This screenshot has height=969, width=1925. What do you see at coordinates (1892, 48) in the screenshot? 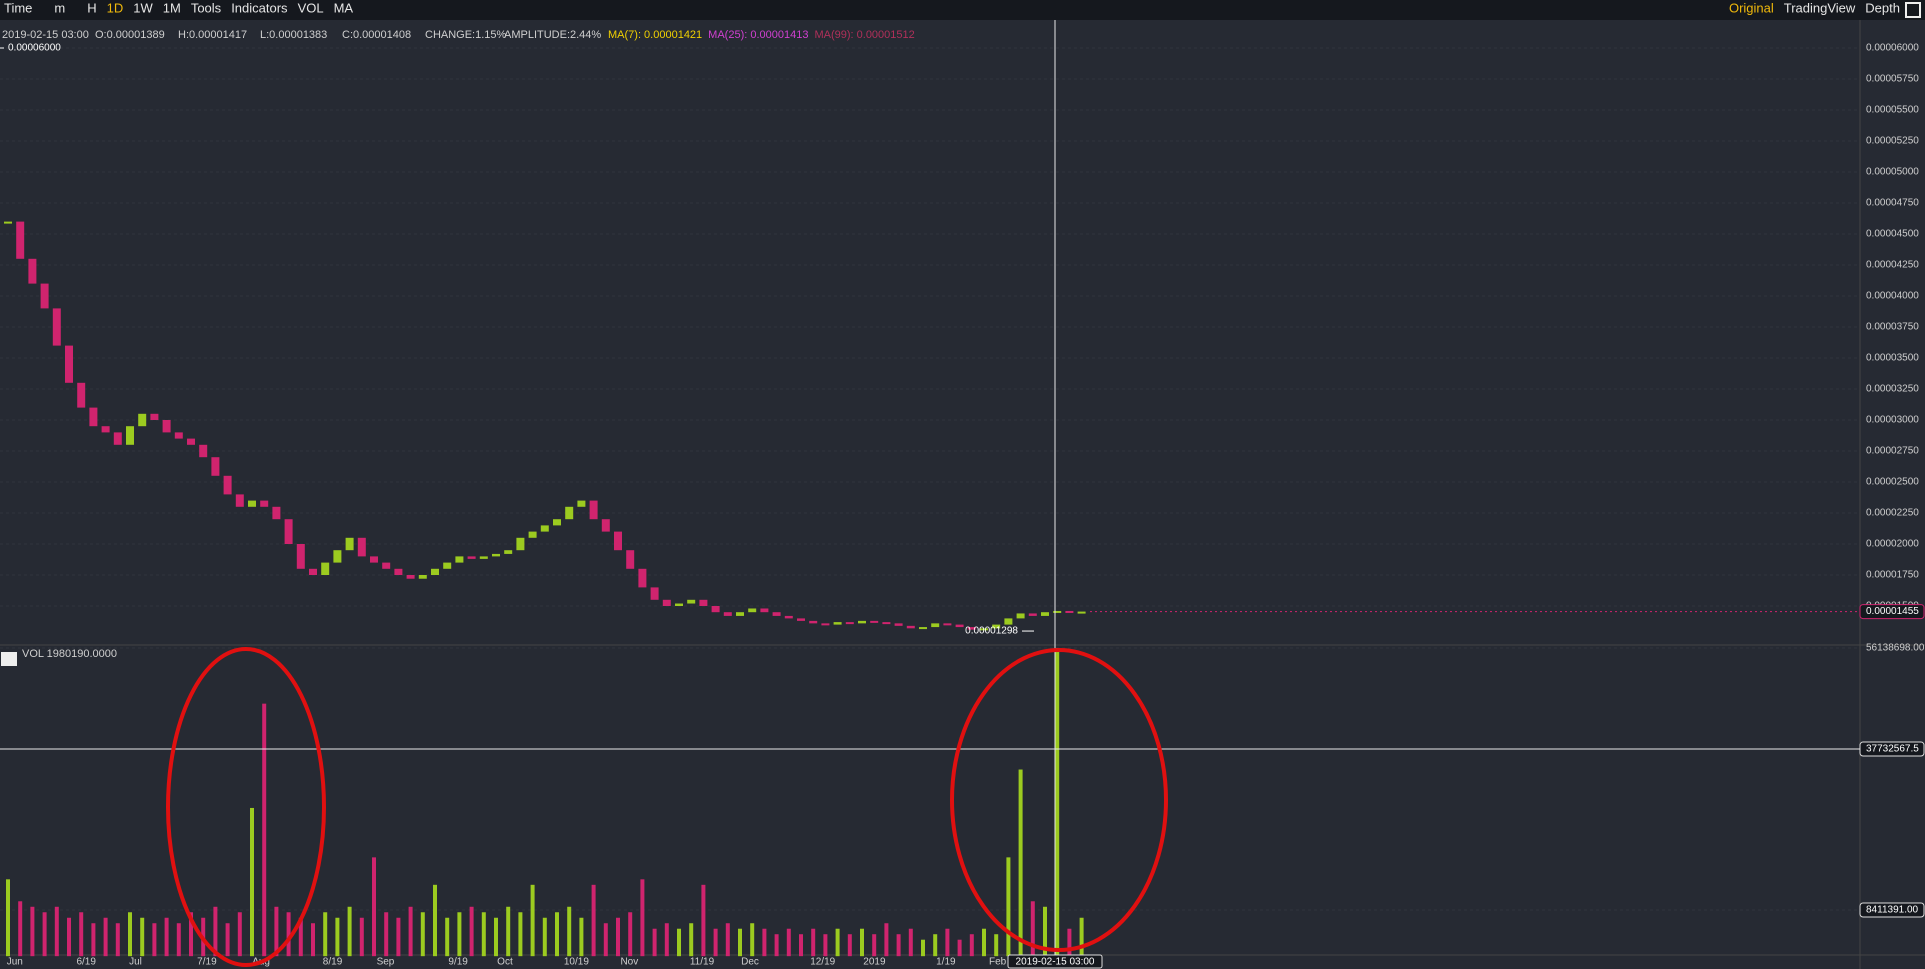
I see `price-tick-label: 0.00006000` at bounding box center [1892, 48].